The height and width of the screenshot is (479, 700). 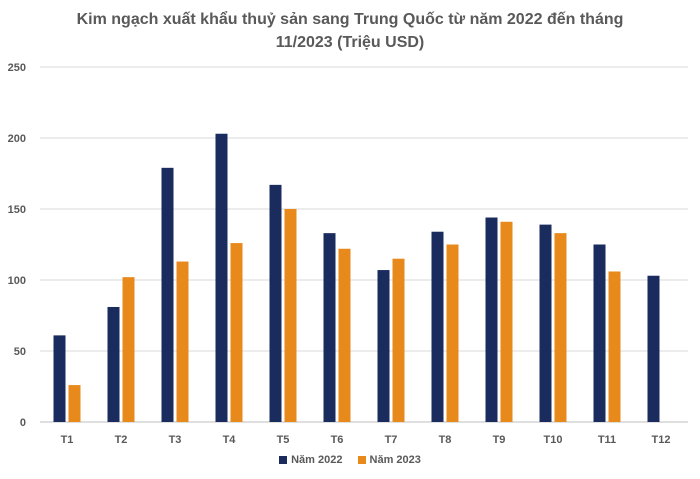 I want to click on x-tick-label: T9, so click(x=499, y=440).